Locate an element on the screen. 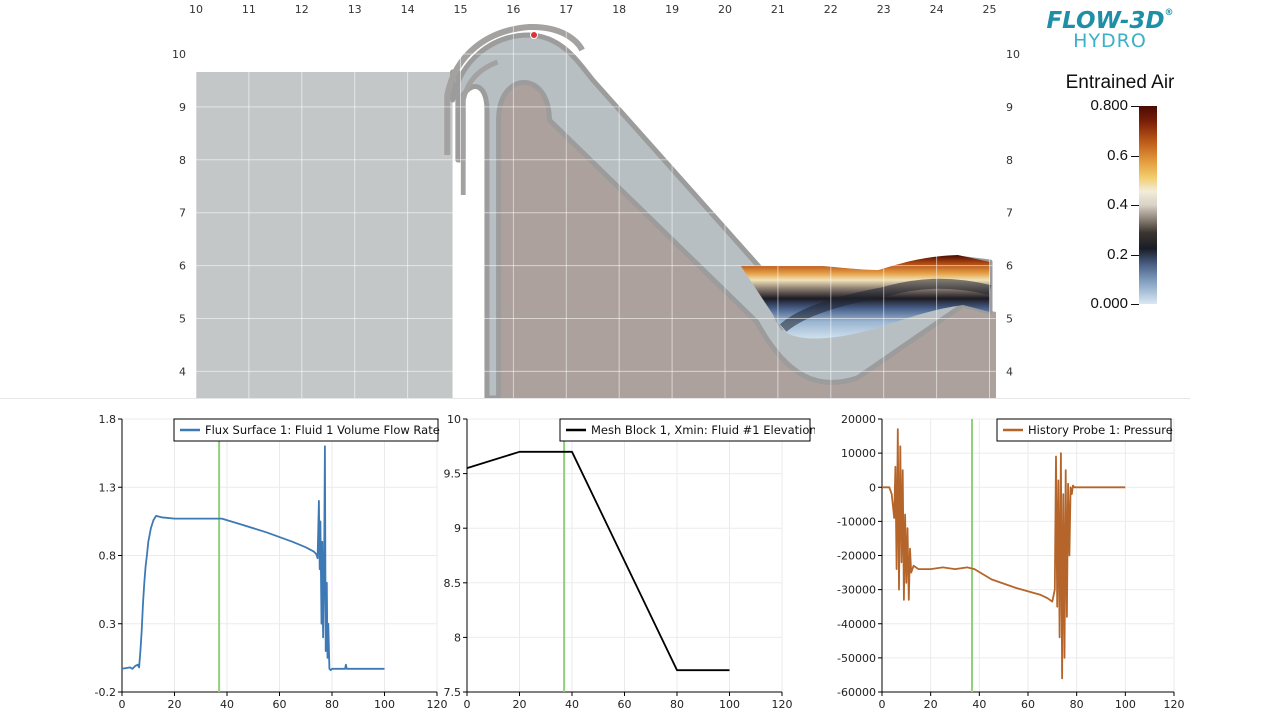 This screenshot has height=720, width=1280. sim-x-tick-label: 21 is located at coordinates (778, 9).